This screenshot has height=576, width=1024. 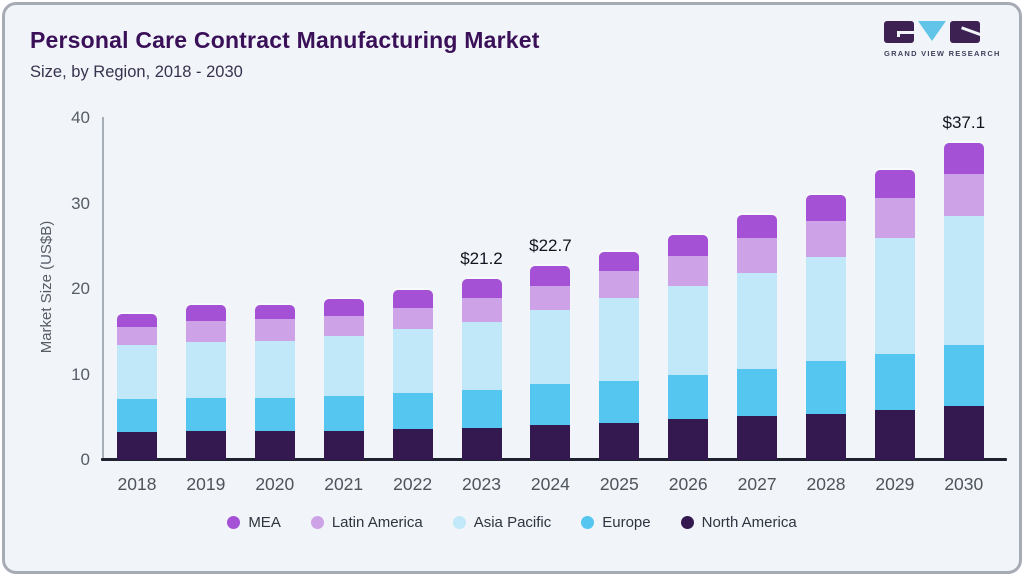 What do you see at coordinates (757, 392) in the screenshot?
I see `segment-europe-2027` at bounding box center [757, 392].